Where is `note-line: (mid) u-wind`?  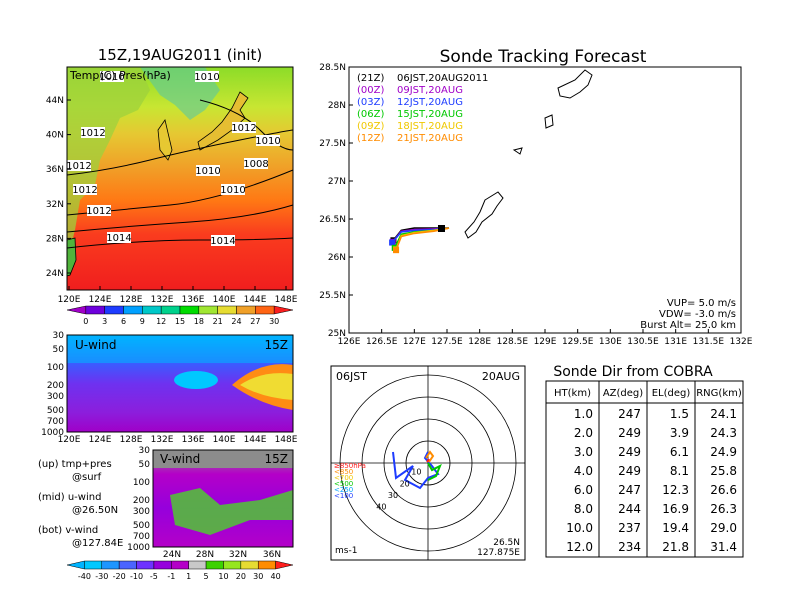 note-line: (mid) u-wind is located at coordinates (69, 497).